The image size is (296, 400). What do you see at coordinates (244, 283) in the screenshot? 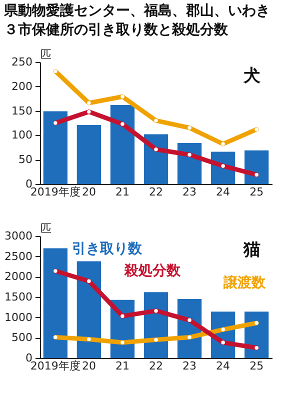
I see `text: 譲渡数` at bounding box center [244, 283].